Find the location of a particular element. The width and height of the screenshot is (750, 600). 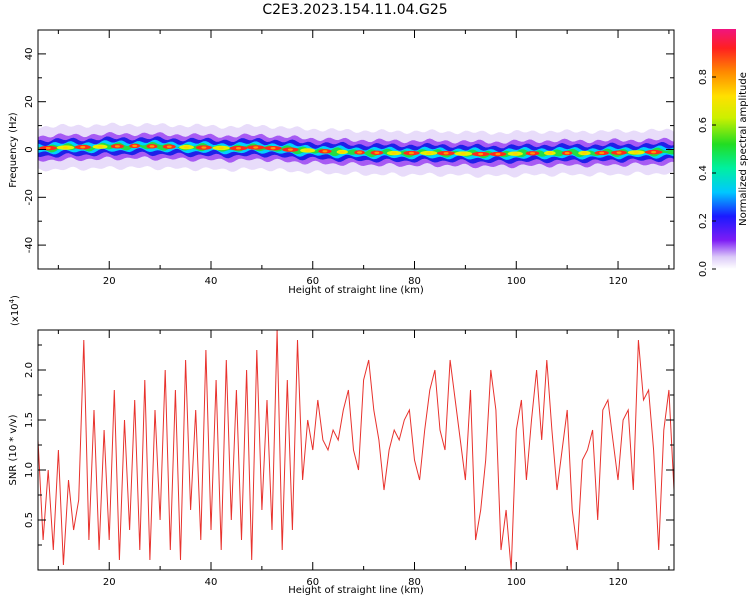

colorbar-tick-label: 0.4 is located at coordinates (703, 173).